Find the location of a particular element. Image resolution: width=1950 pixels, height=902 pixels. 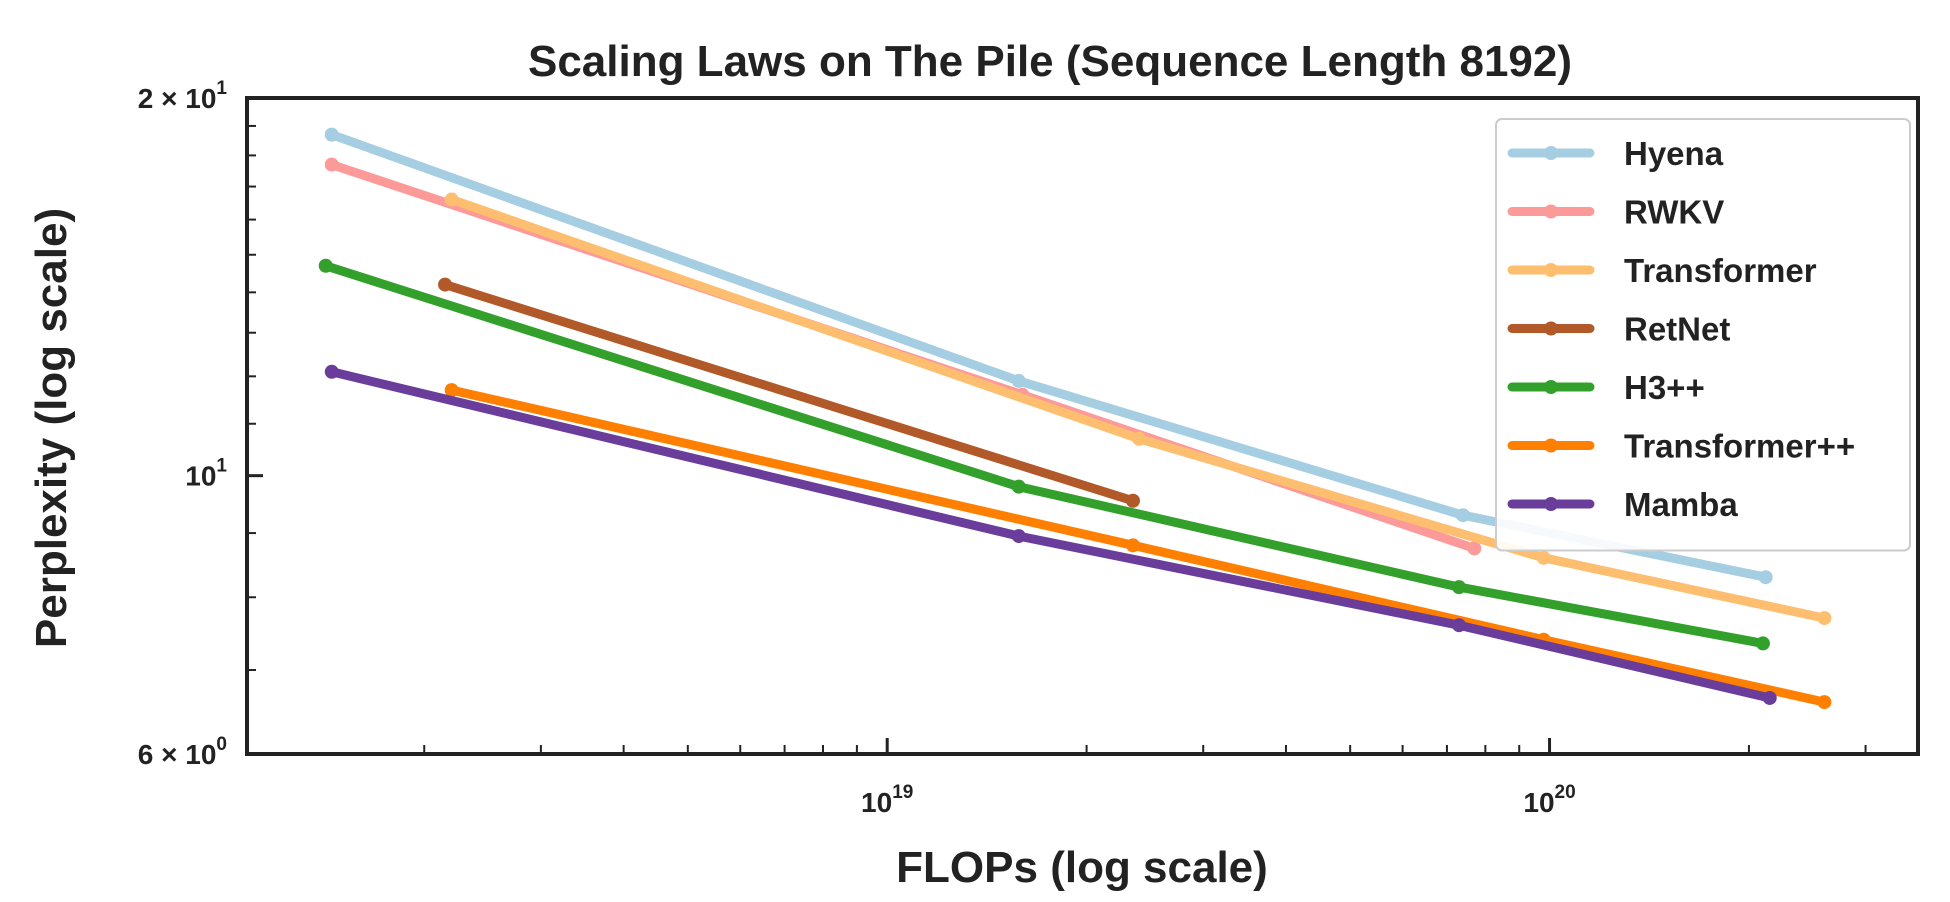

x-axis-label: FLOPs (log scale) is located at coordinates (1082, 867).